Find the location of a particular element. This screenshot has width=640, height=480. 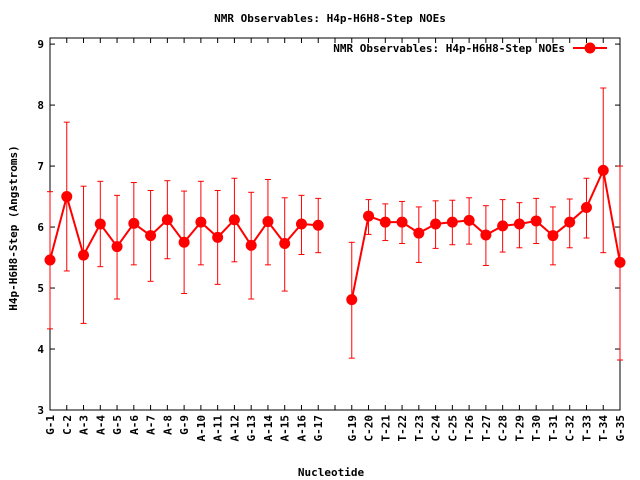

x-tick-label: T-26 is located at coordinates (469, 428).